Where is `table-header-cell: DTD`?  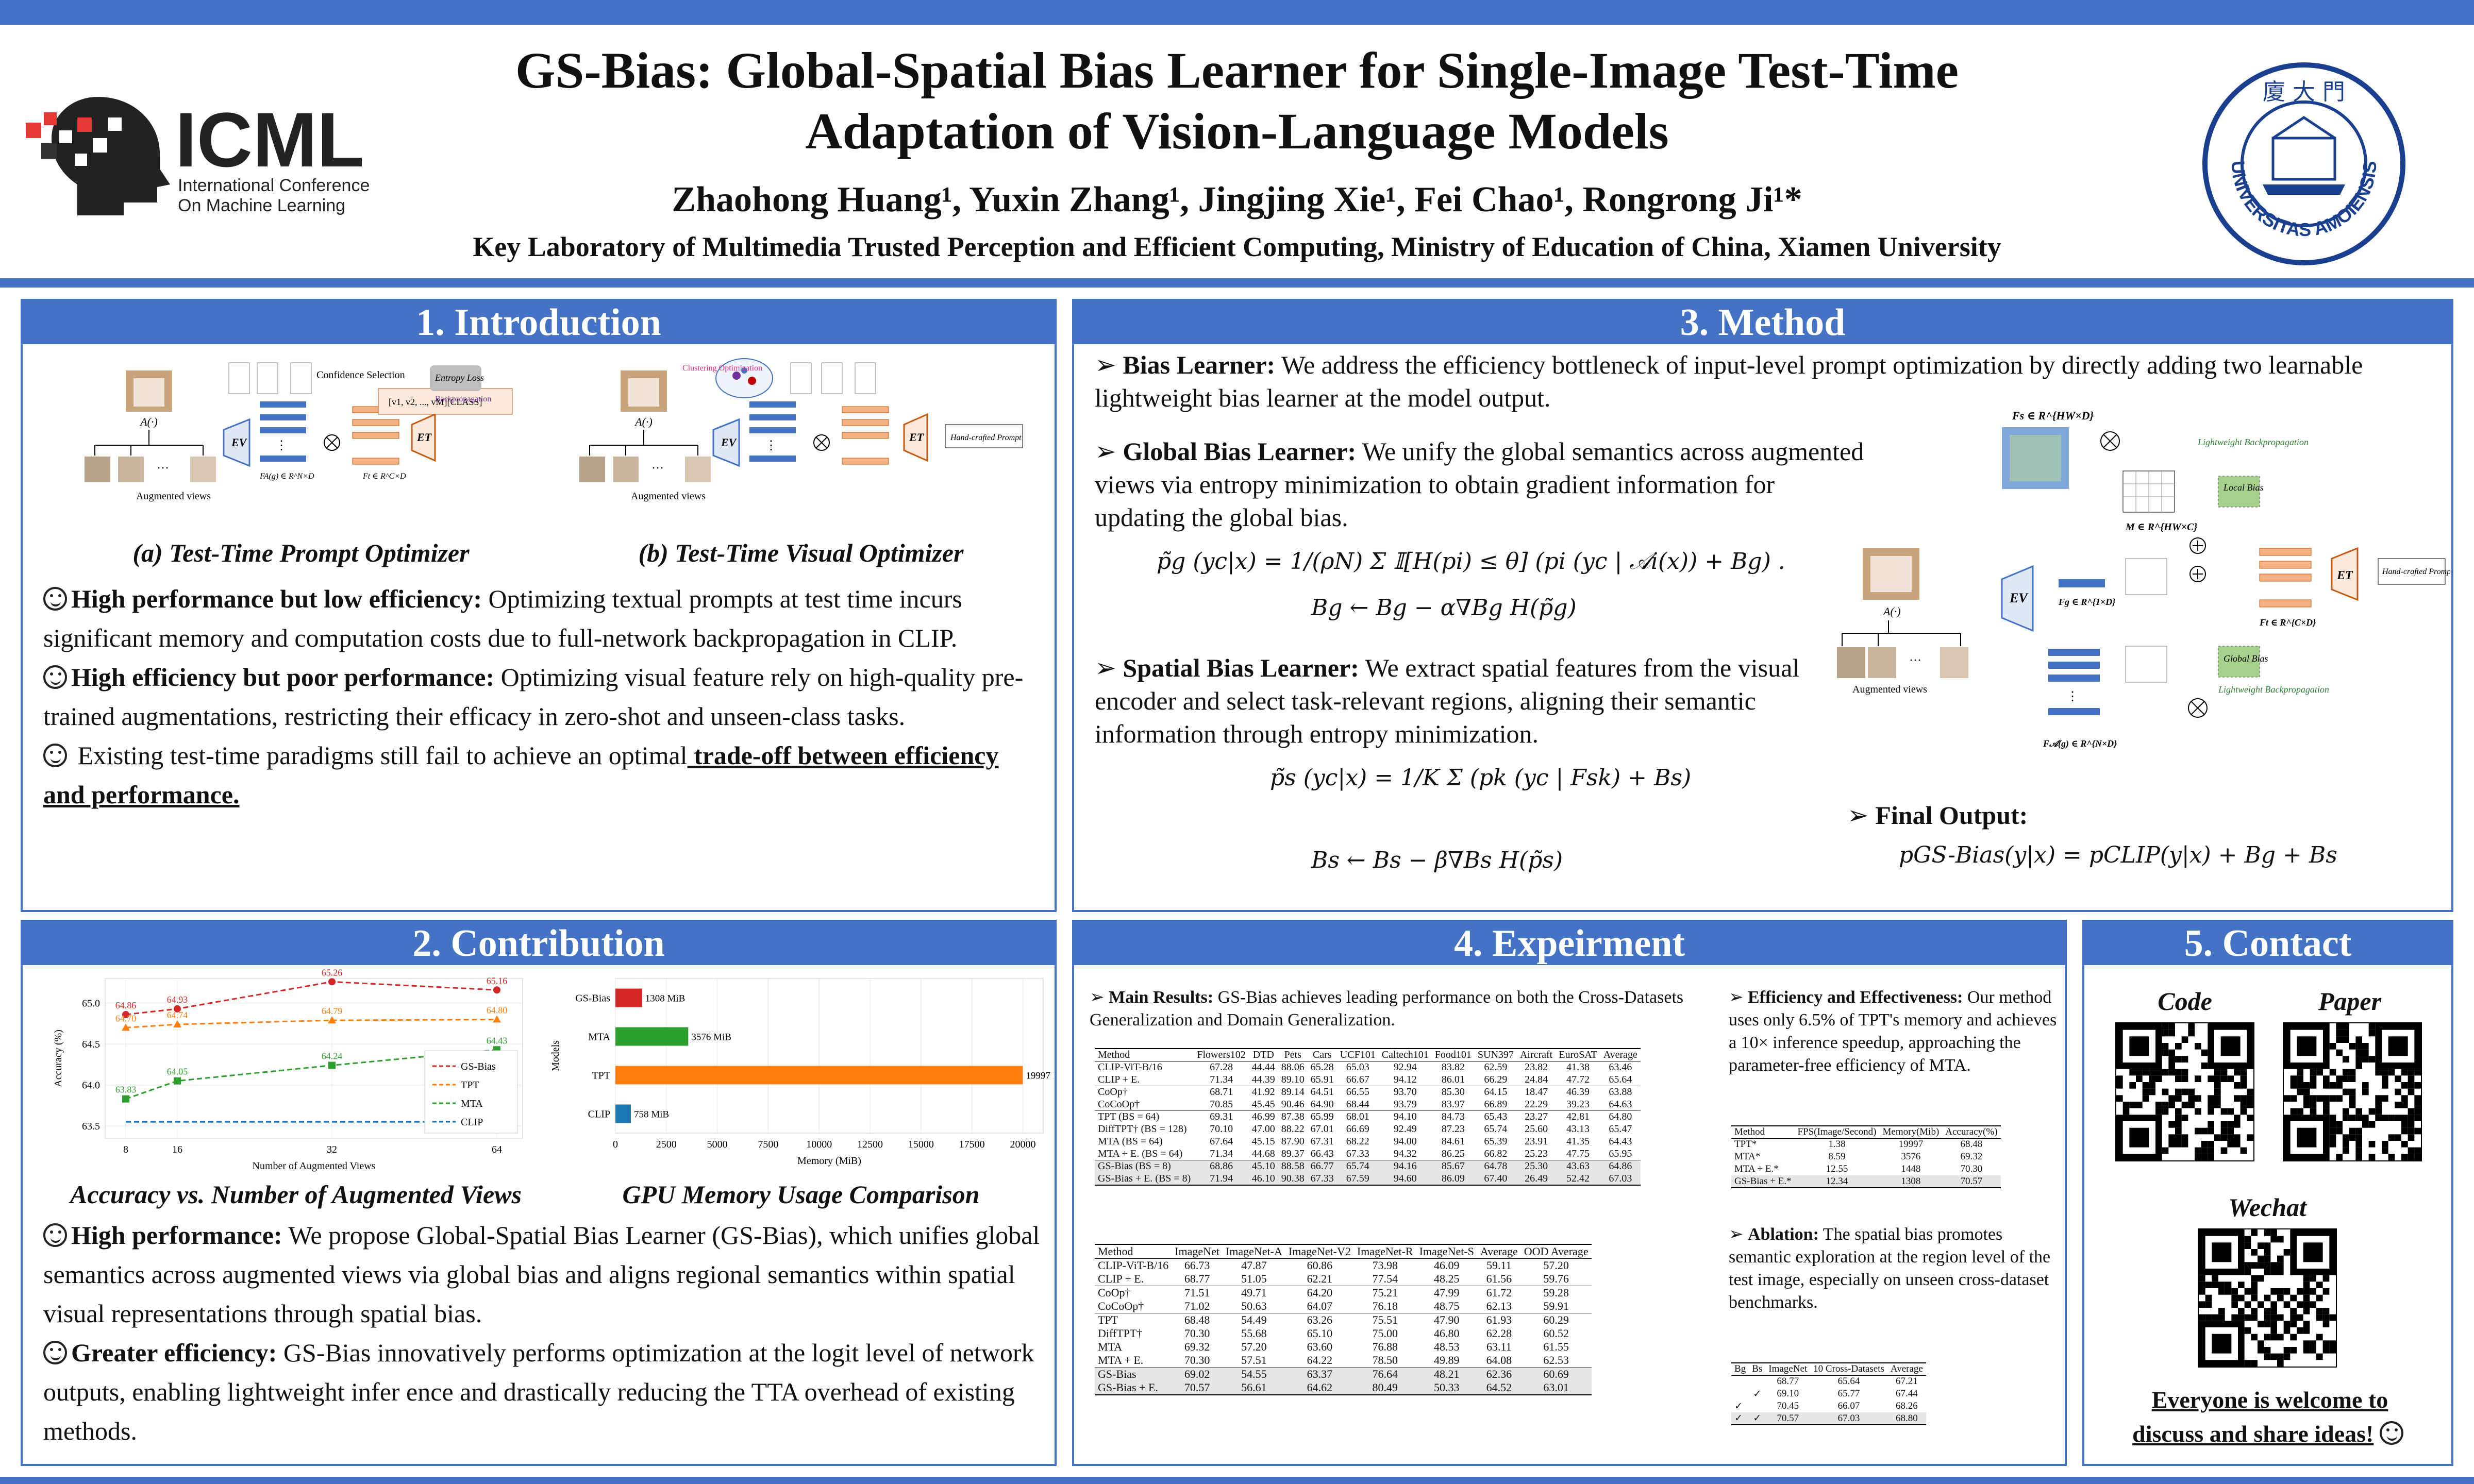 table-header-cell: DTD is located at coordinates (1263, 1054).